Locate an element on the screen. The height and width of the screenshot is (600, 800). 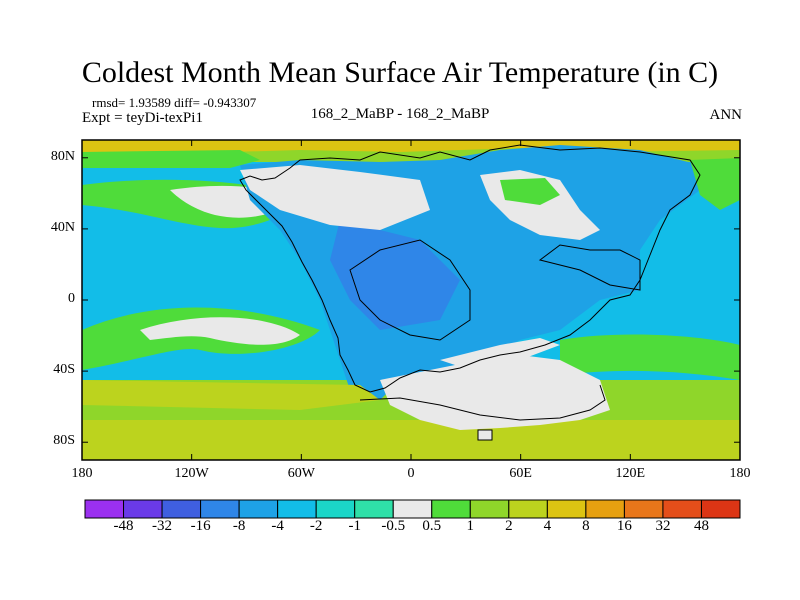
field-south-pole-band is located at coordinates (411, 440).